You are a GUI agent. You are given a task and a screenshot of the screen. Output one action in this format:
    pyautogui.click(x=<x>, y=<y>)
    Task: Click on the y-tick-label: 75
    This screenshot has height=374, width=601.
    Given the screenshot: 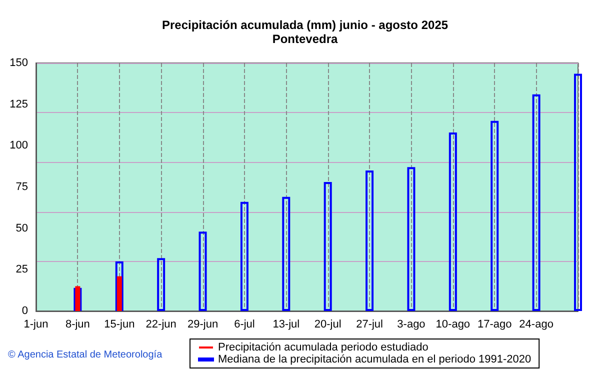 What is the action you would take?
    pyautogui.click(x=22, y=187)
    